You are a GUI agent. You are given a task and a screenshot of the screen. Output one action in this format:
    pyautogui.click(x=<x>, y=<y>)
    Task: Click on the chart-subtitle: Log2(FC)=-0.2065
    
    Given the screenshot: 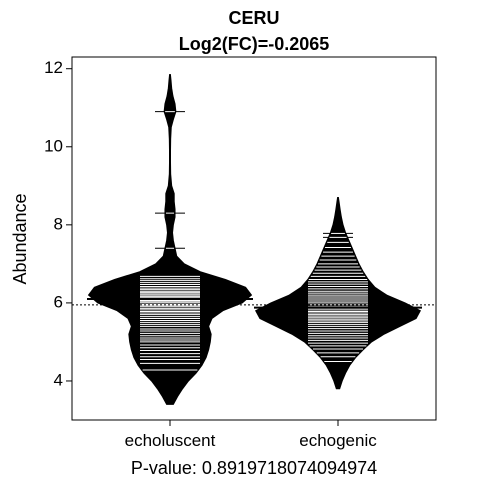 What is the action you would take?
    pyautogui.click(x=254, y=44)
    